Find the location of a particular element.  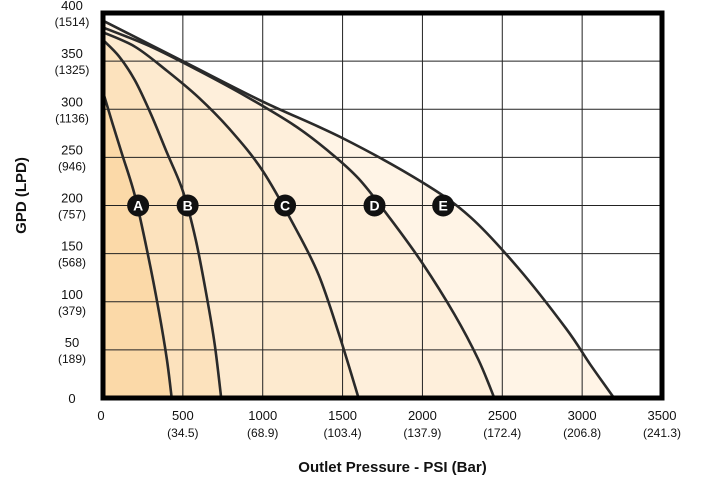

curve-line-a is located at coordinates (137, 245).